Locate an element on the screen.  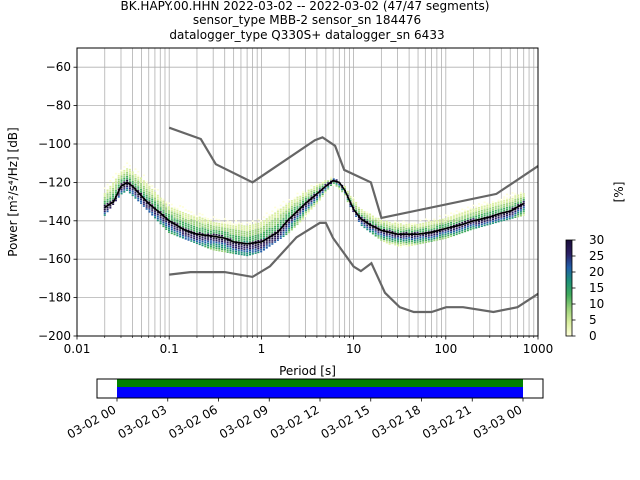
title-line-2: sensor_type MBB-2 sensor_sn 184476 is located at coordinates (307, 20).